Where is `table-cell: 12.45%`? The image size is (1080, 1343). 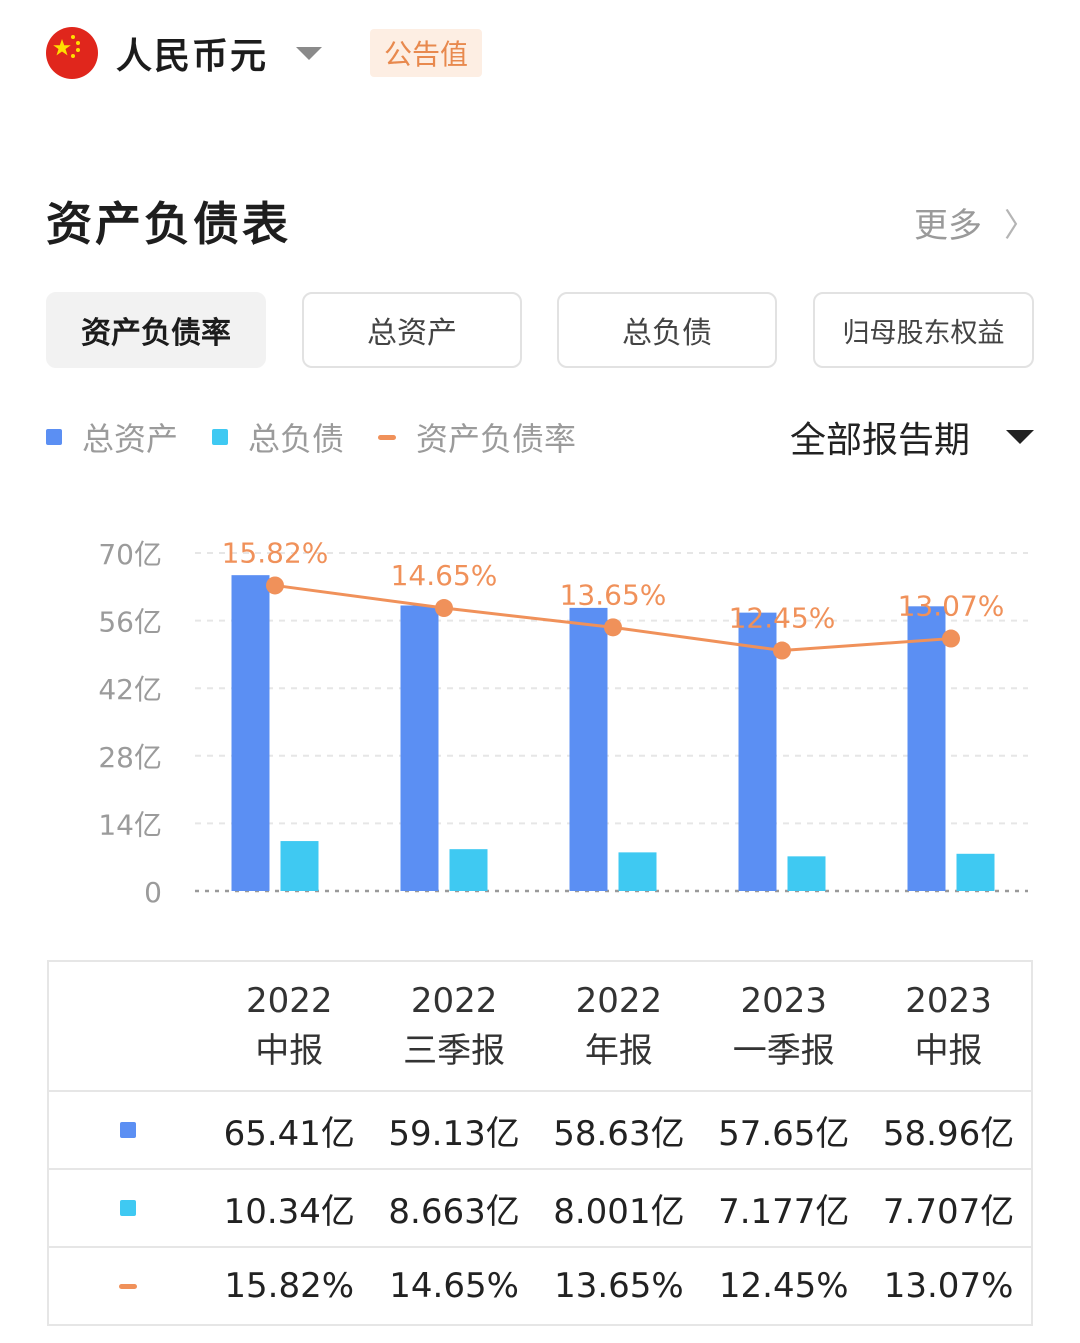 table-cell: 12.45% is located at coordinates (783, 1286).